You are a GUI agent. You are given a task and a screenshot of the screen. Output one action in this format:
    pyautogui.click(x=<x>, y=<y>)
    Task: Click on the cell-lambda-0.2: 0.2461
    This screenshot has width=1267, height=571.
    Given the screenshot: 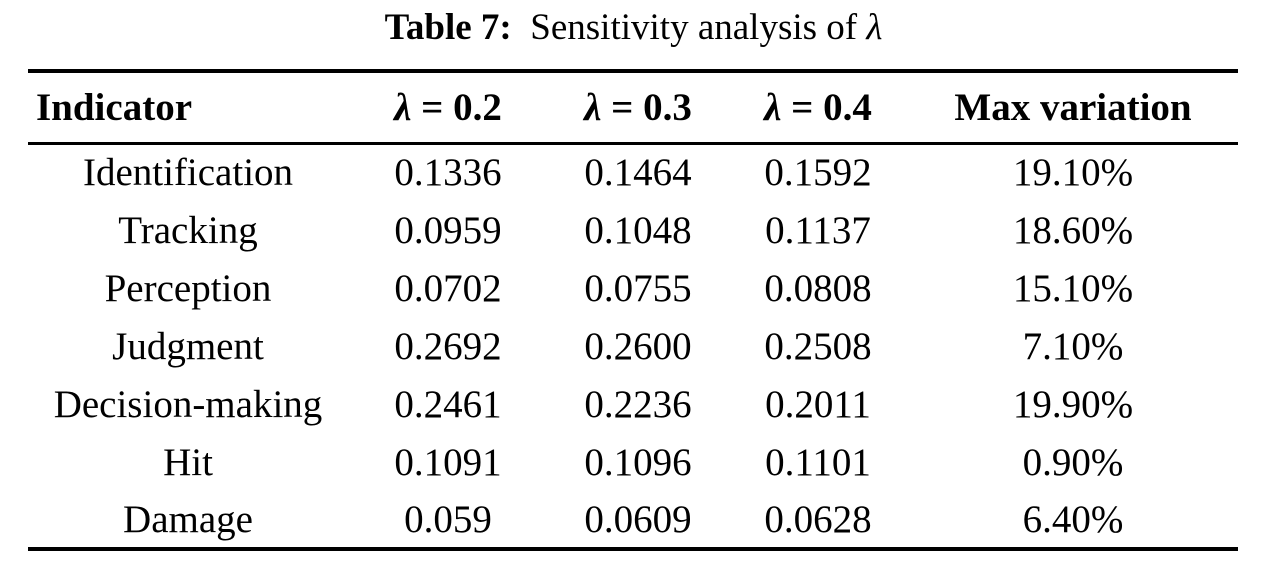 What is the action you would take?
    pyautogui.click(x=448, y=404)
    